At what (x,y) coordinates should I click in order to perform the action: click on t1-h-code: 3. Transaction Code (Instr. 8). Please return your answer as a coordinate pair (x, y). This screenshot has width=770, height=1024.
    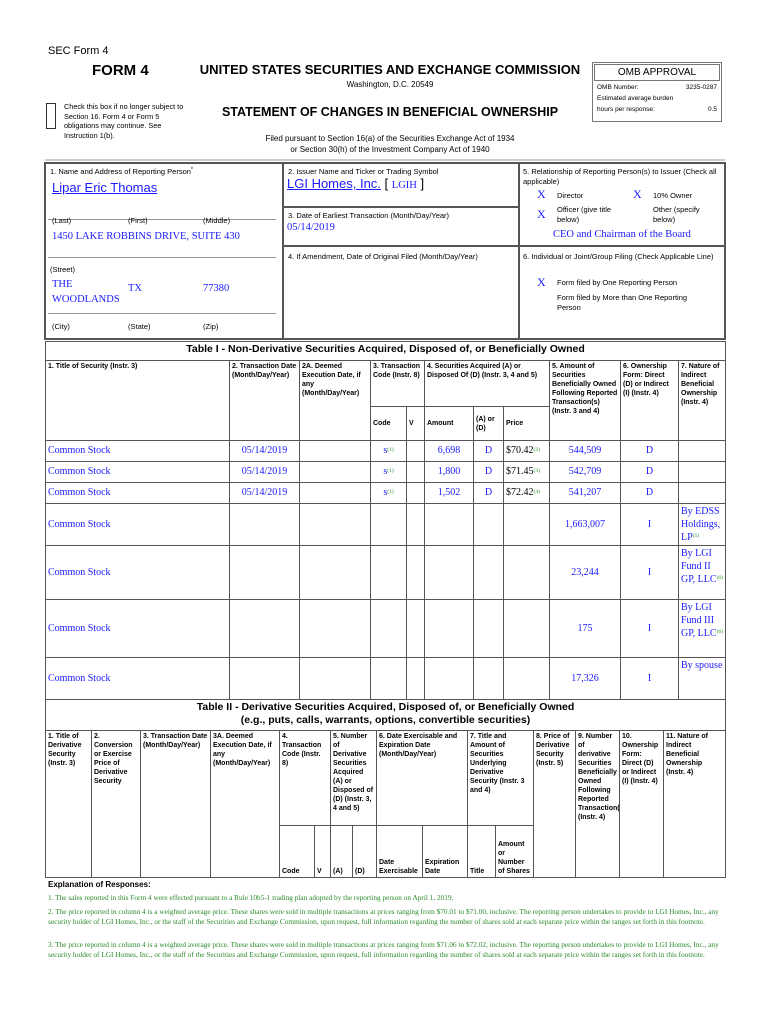
    Looking at the image, I should click on (397, 383).